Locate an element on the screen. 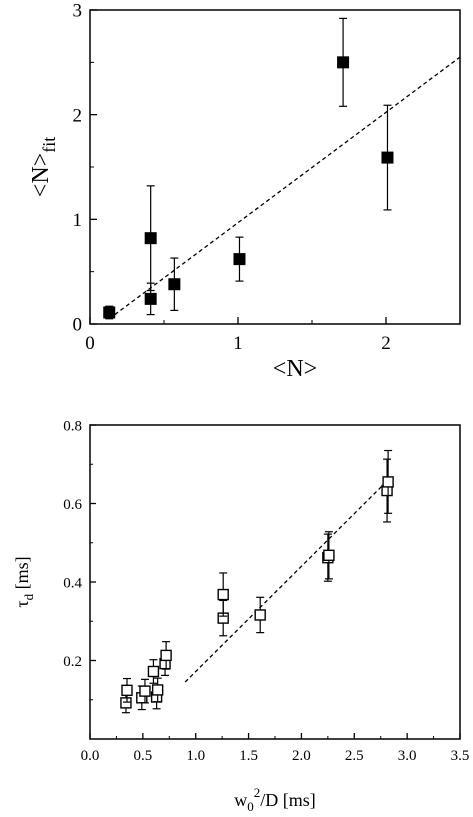  x-tick-label: 1.5 is located at coordinates (248, 756).